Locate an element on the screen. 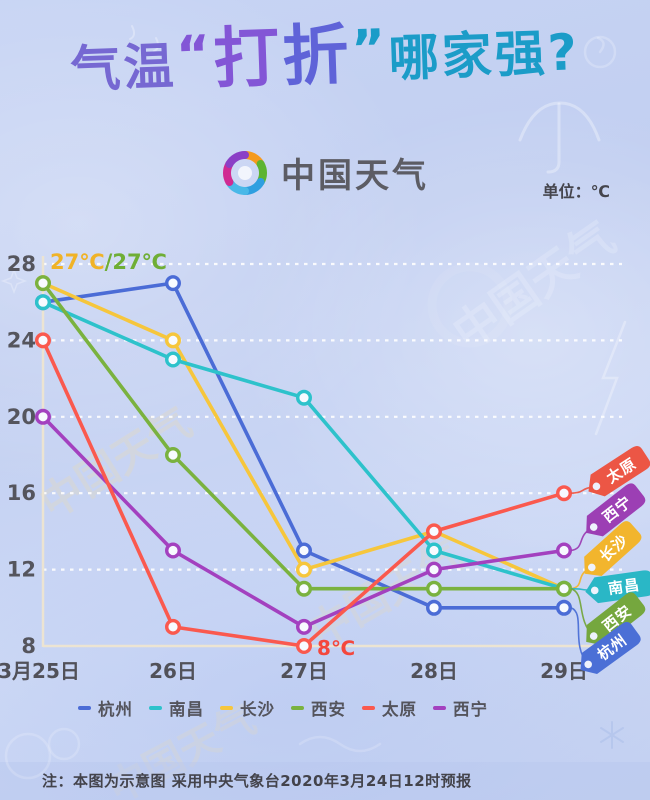 The width and height of the screenshot is (650, 800). star-doodle-icon is located at coordinates (14, 281).